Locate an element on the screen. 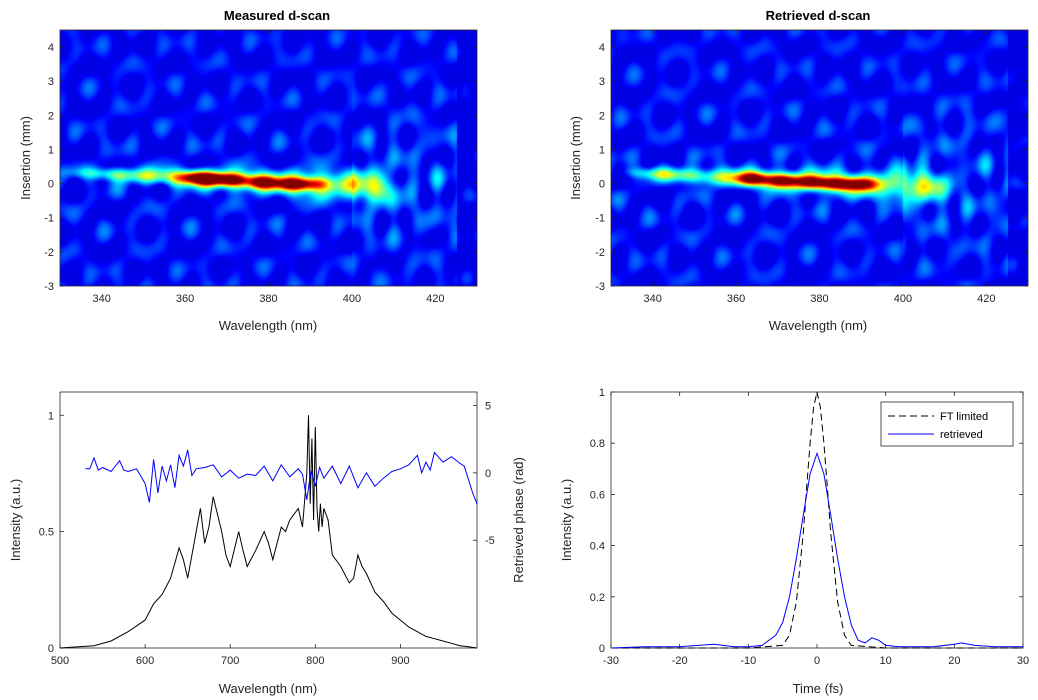 The height and width of the screenshot is (700, 1038). spectrum-lines is located at coordinates (268, 532).